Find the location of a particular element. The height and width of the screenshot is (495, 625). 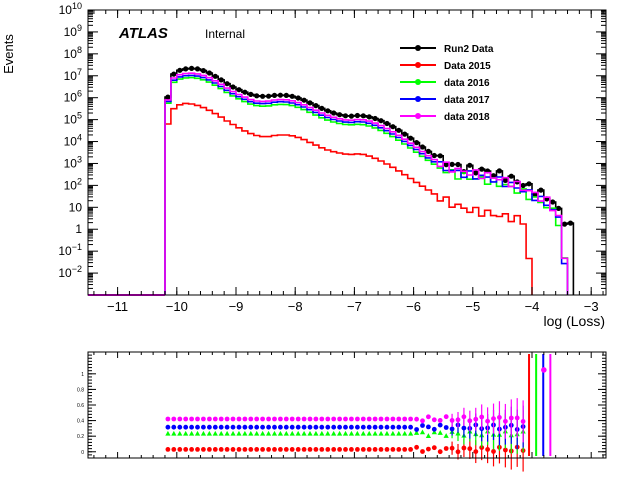

y-tick-label: 10² is located at coordinates (73, 184).